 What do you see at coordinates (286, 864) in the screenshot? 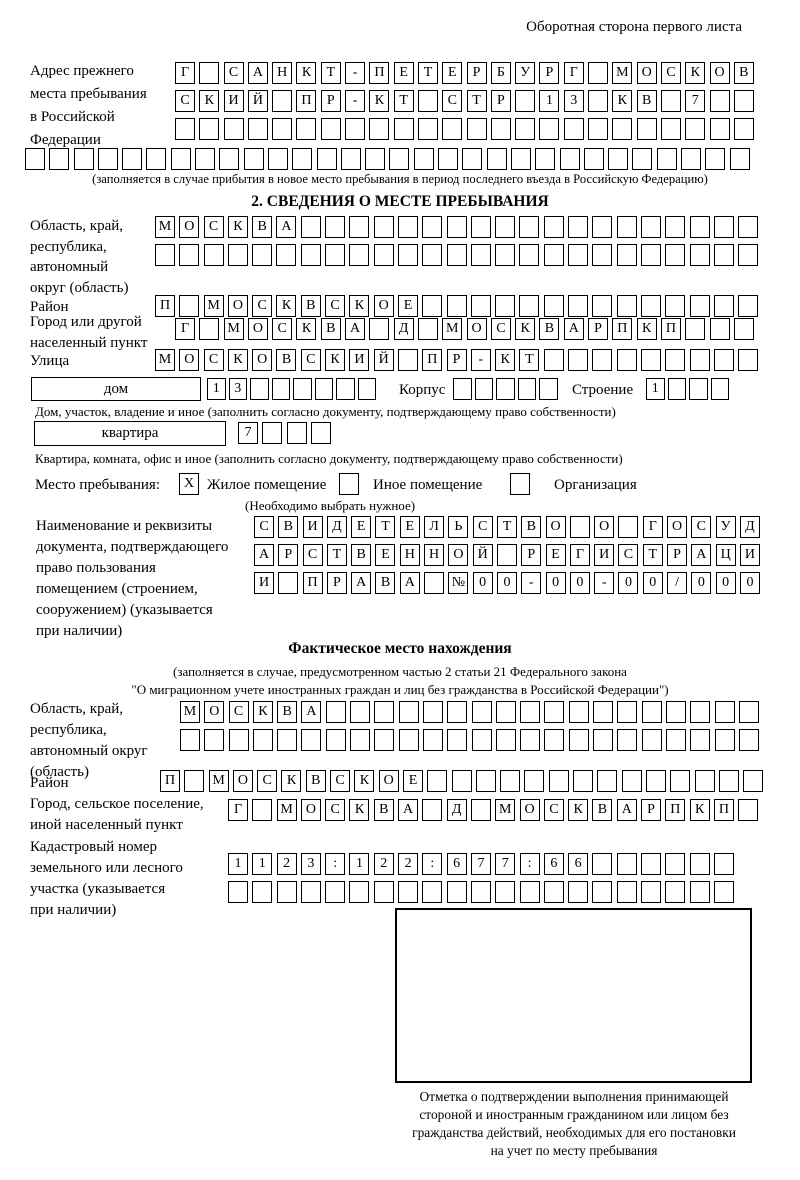
I see `char-box: 2` at bounding box center [286, 864].